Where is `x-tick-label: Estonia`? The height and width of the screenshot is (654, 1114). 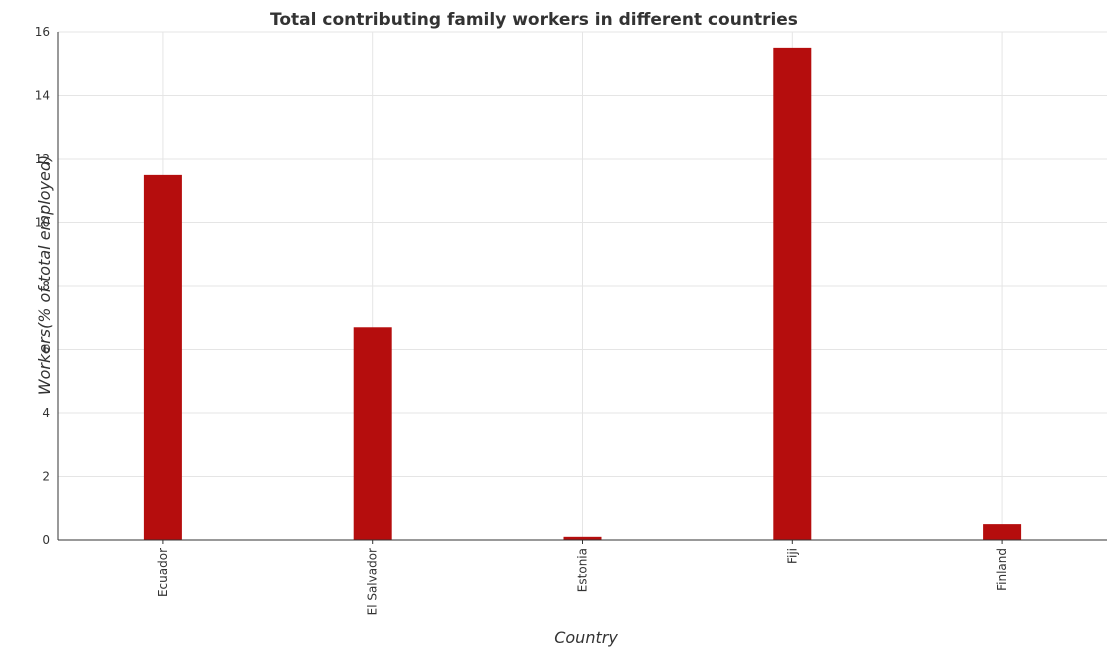 x-tick-label: Estonia is located at coordinates (583, 570).